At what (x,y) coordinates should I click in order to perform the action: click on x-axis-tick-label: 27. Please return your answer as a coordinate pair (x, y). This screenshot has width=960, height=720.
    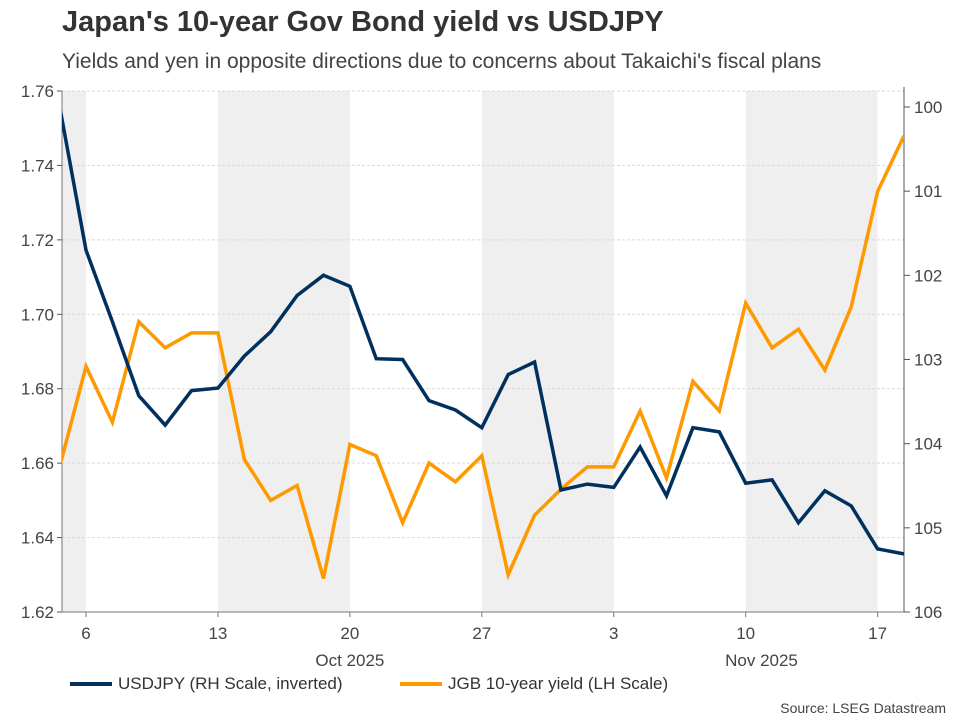
    Looking at the image, I should click on (481, 633).